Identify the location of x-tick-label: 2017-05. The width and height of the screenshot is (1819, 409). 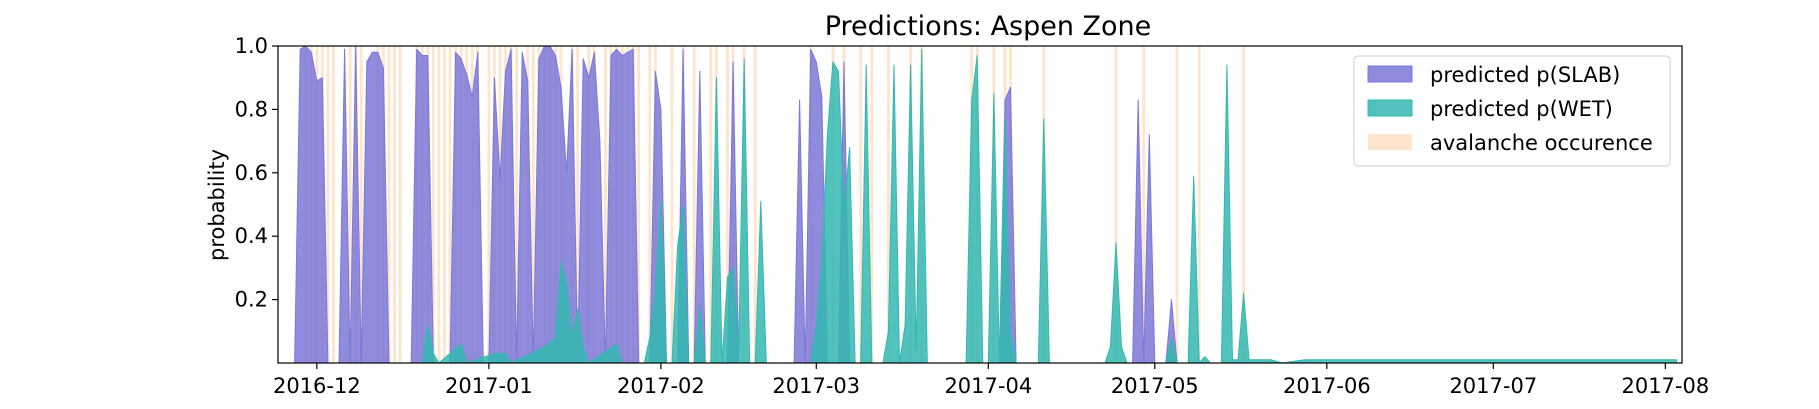
(1155, 386).